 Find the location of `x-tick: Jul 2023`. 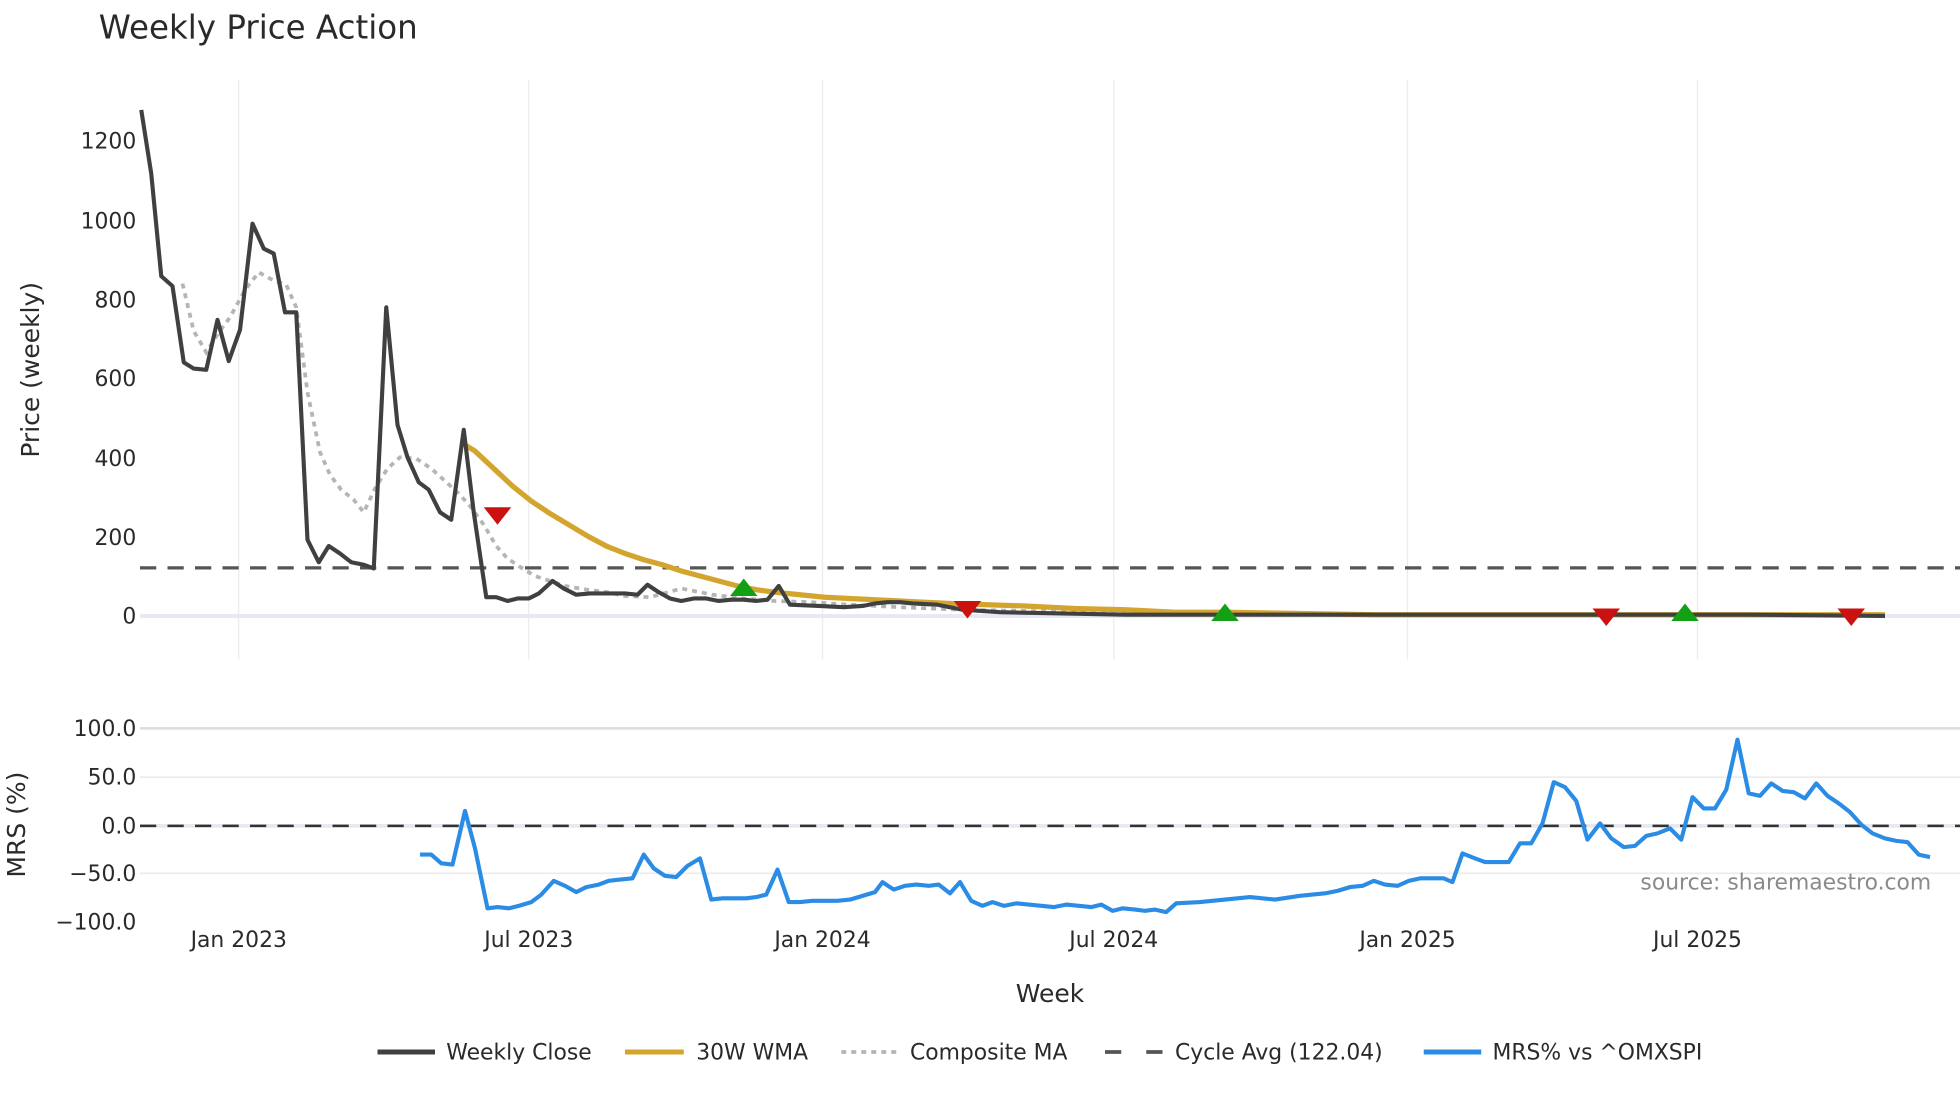

x-tick: Jul 2023 is located at coordinates (527, 940).